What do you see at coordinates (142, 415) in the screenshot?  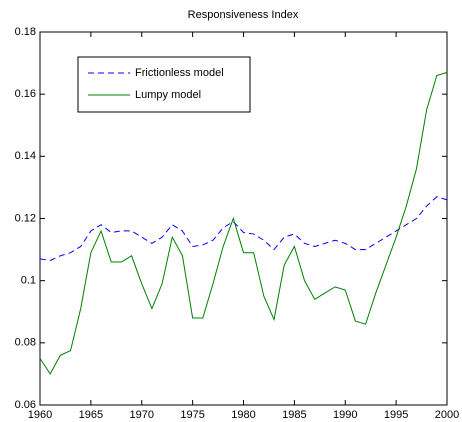 I see `x-tick-label: 1970` at bounding box center [142, 415].